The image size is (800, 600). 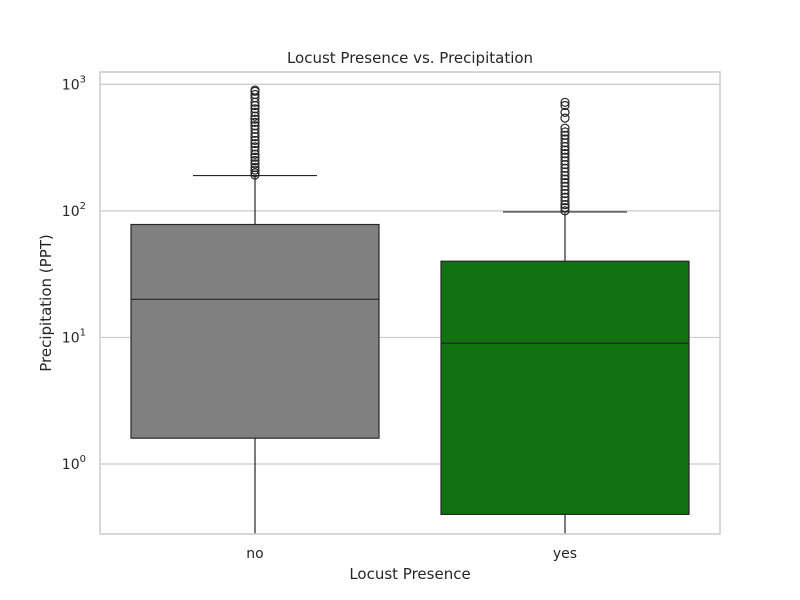 I want to click on y-tick-label: 10¹, so click(x=74, y=336).